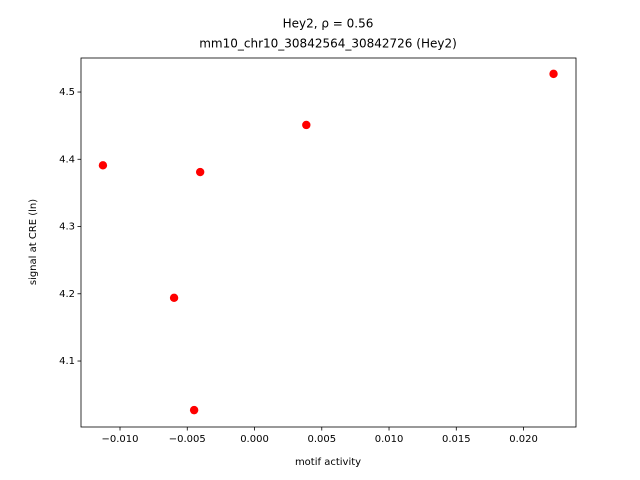  What do you see at coordinates (389, 439) in the screenshot?
I see `x-tick-label: 0.010` at bounding box center [389, 439].